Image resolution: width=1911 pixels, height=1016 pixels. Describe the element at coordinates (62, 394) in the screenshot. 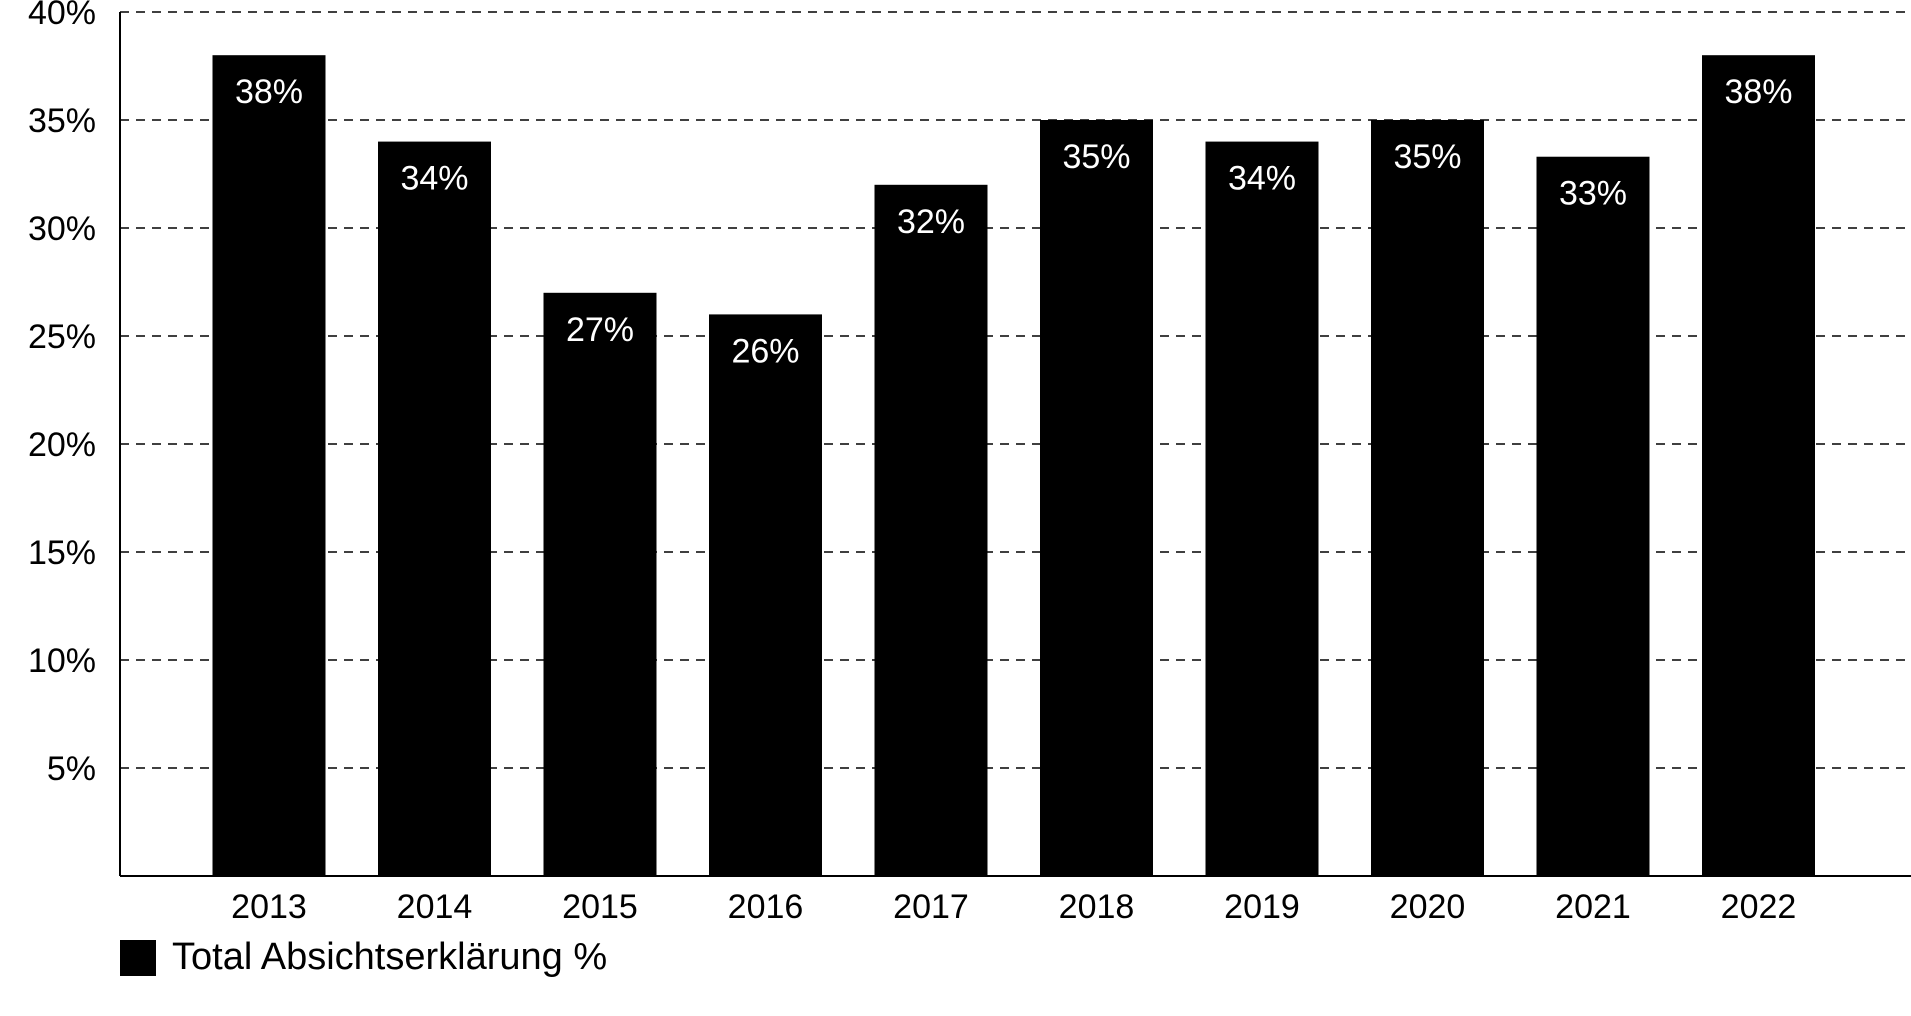

I see `y-tick-labels: 5% 10% 15% 20% 25% 30% 35% 40%` at that location.